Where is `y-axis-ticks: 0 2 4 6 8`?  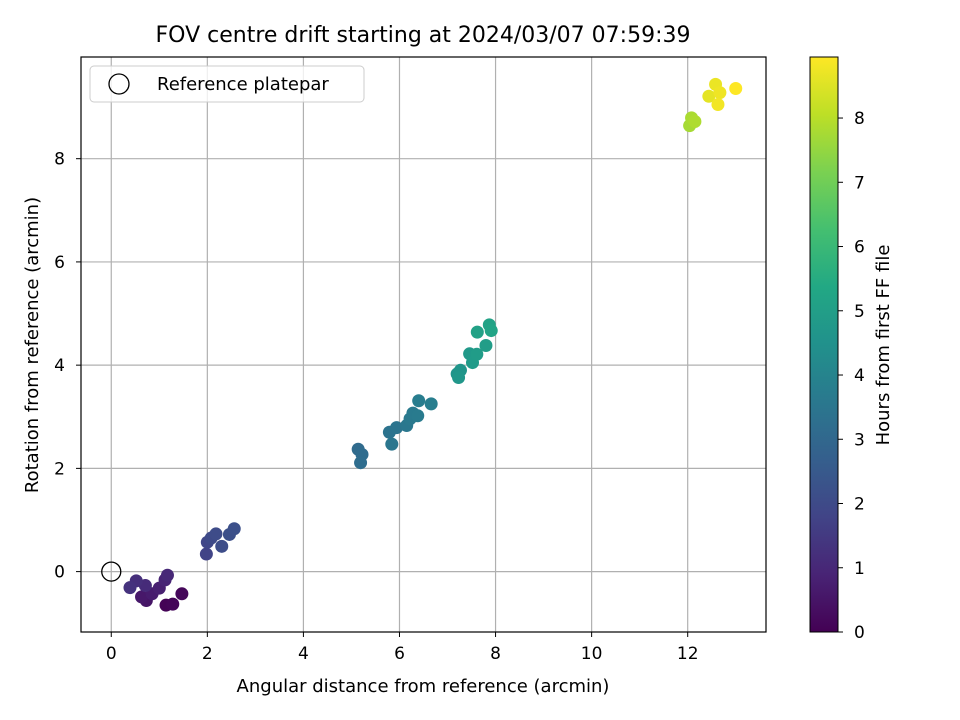 y-axis-ticks: 0 2 4 6 8 is located at coordinates (67, 366).